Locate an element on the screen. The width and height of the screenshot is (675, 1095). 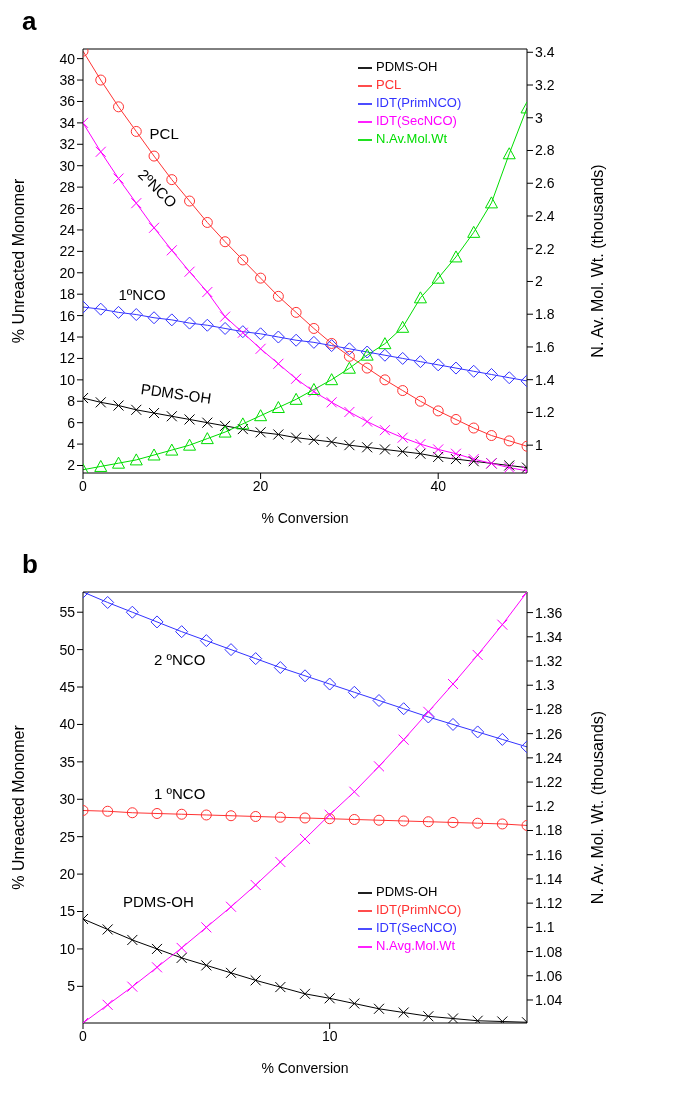
y2-tick-label: 2.6 is located at coordinates (545, 183).